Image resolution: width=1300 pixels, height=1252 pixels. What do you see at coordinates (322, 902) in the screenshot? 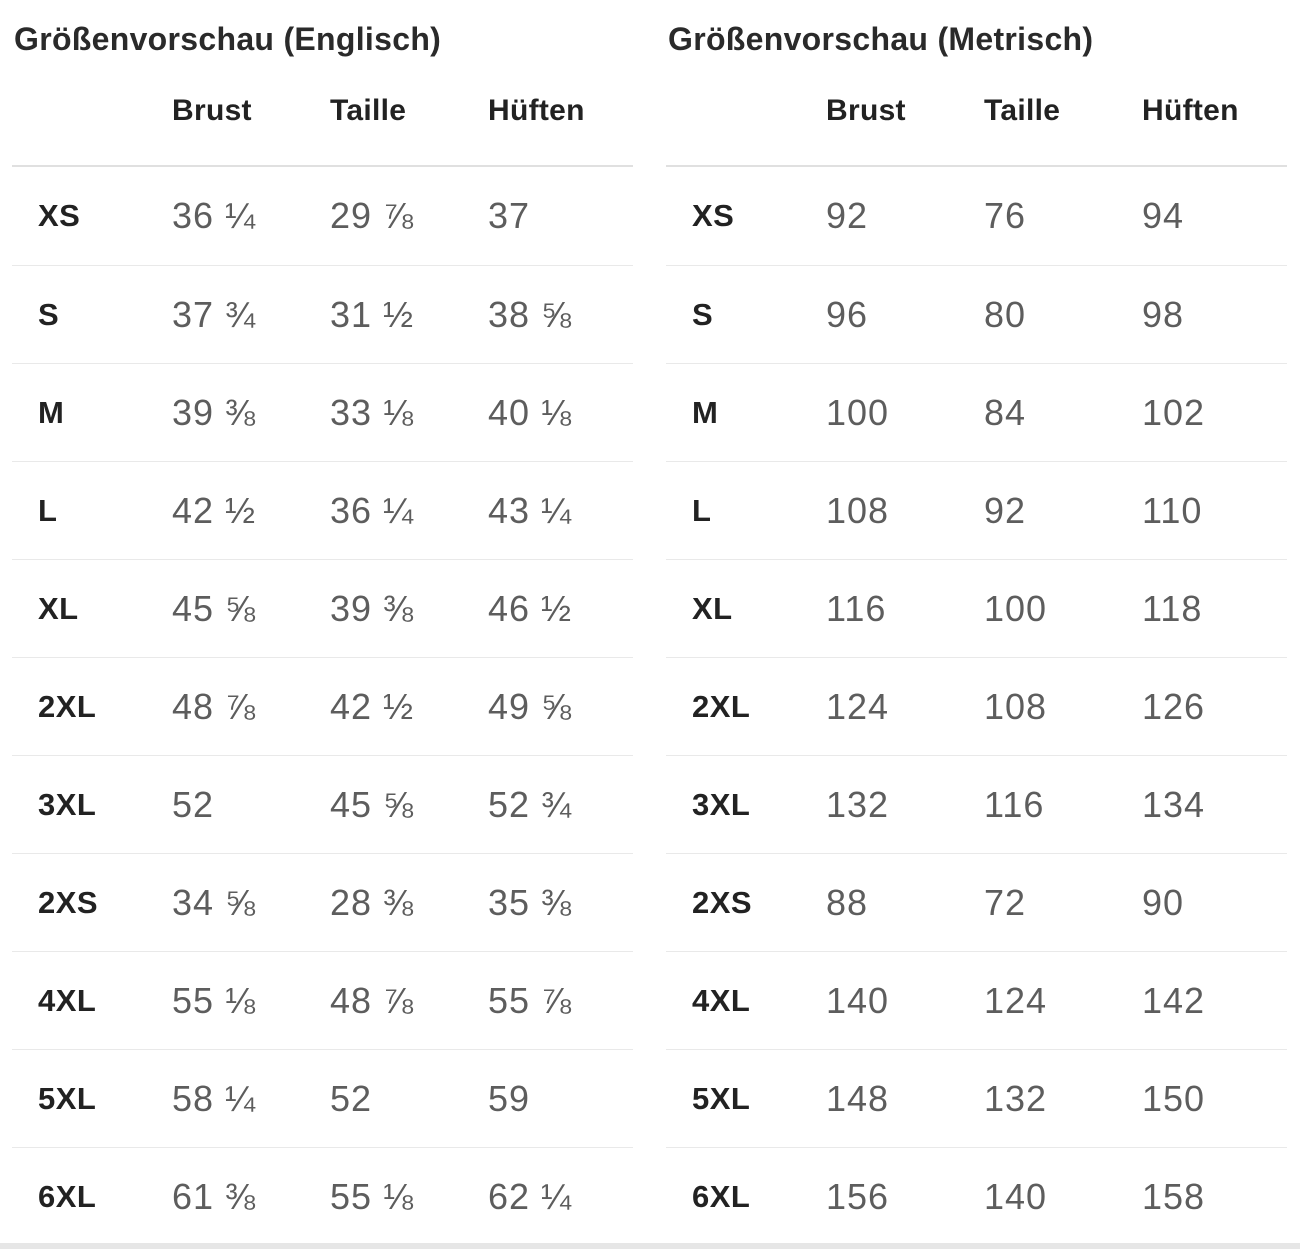
I see `table-row: 2XS 34 ⅝ 28 ⅜ 35 ⅜` at bounding box center [322, 902].